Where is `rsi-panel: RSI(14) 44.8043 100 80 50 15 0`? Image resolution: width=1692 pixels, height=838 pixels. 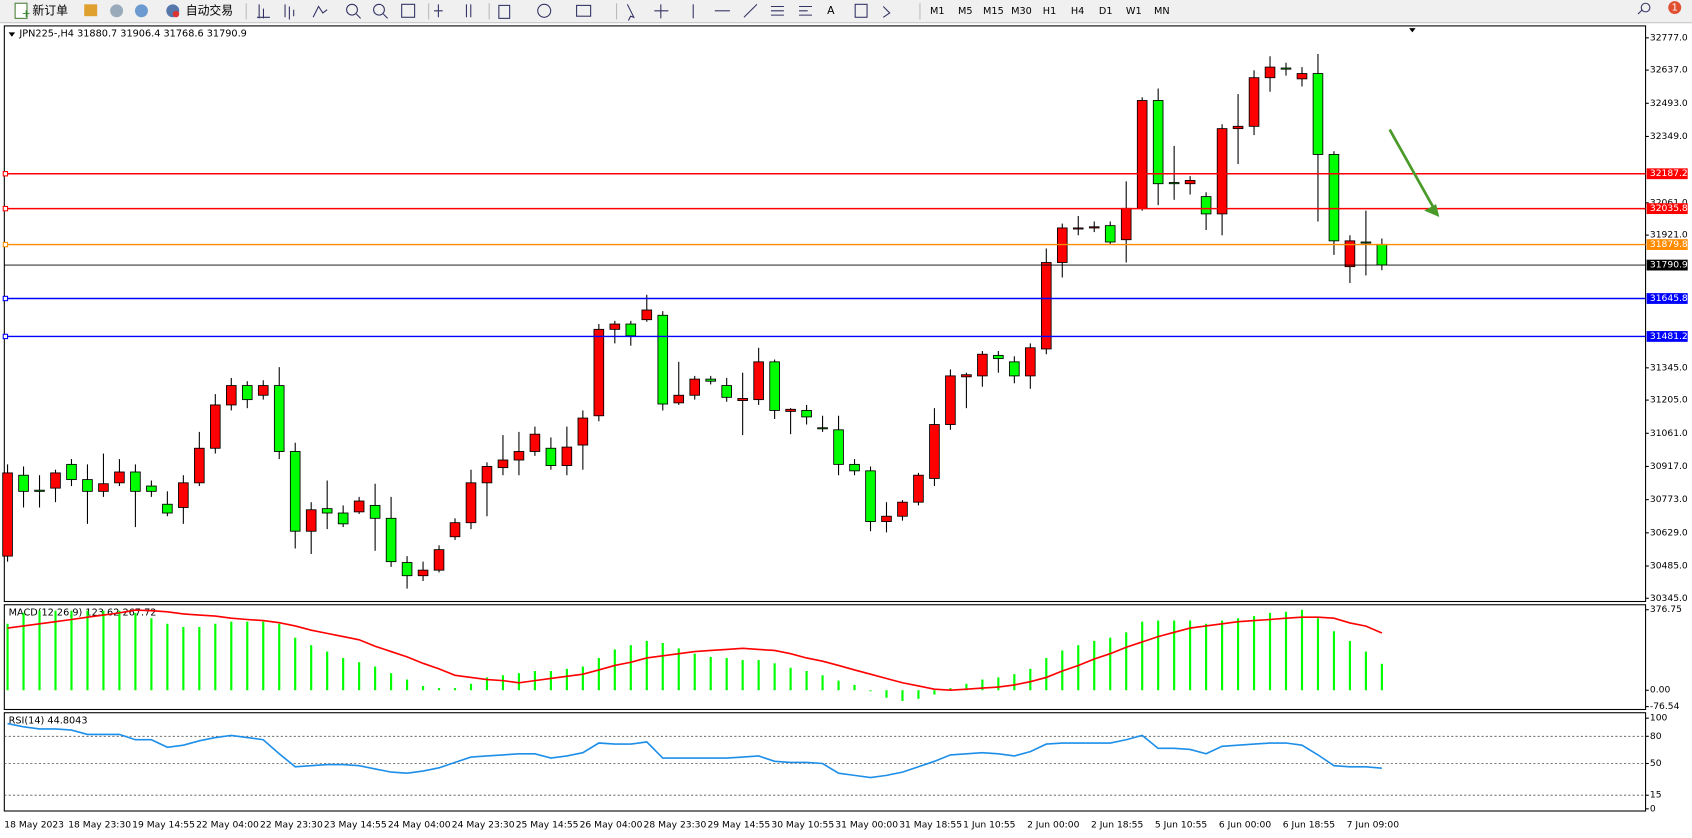
rsi-panel: RSI(14) 44.8043 100 80 50 15 0 is located at coordinates (835, 763).